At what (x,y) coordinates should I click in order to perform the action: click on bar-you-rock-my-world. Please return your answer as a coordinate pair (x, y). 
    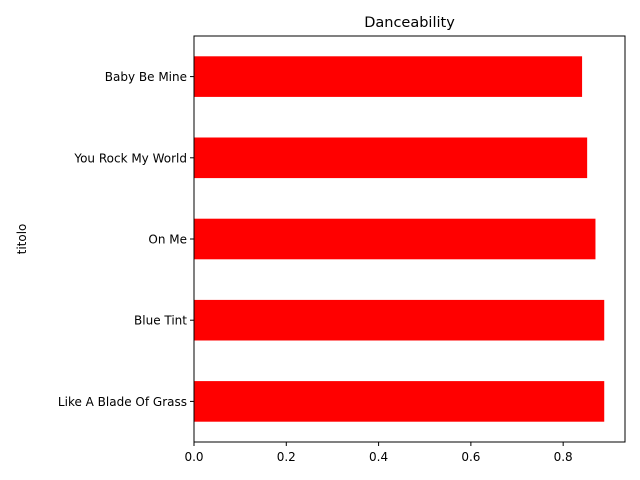
    Looking at the image, I should click on (391, 158).